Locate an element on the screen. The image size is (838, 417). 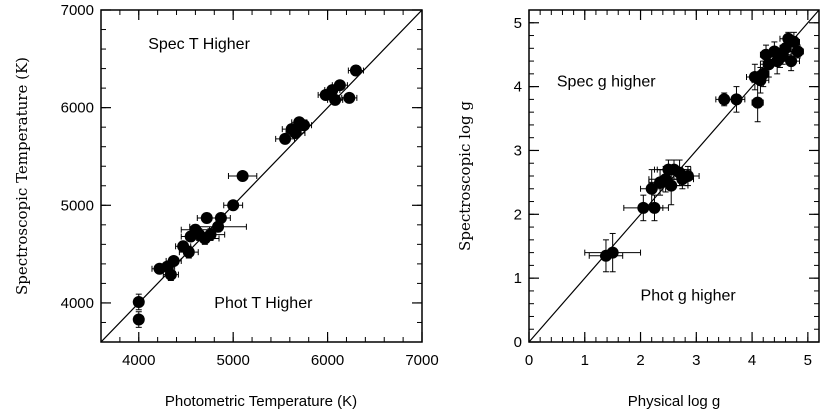
log-g-y-tick-label: 0 is located at coordinates (518, 342).